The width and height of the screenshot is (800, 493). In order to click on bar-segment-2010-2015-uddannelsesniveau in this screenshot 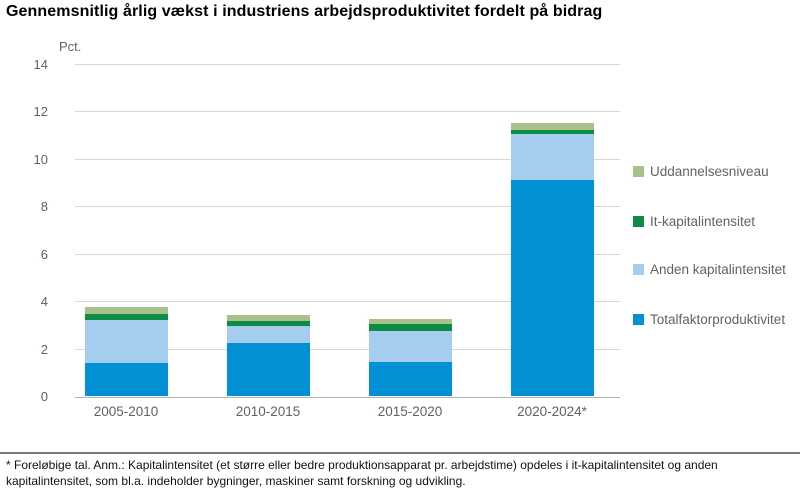, I will do `click(268, 318)`.